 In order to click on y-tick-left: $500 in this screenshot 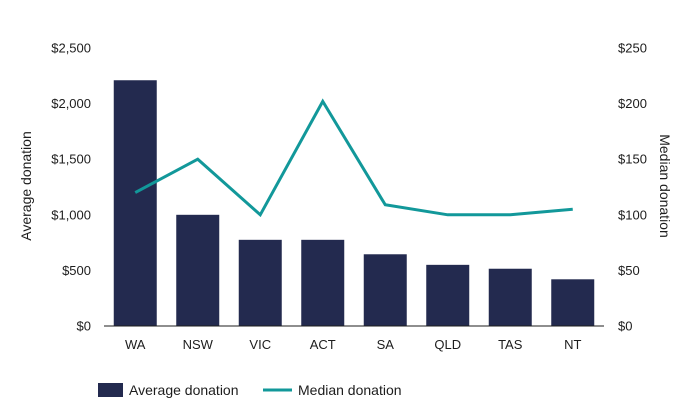, I will do `click(76, 270)`.